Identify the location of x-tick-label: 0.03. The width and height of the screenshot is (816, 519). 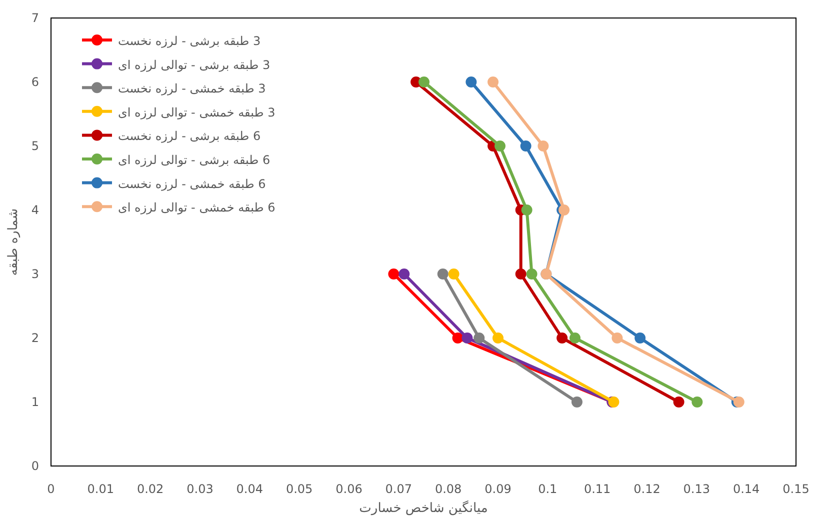
(200, 489).